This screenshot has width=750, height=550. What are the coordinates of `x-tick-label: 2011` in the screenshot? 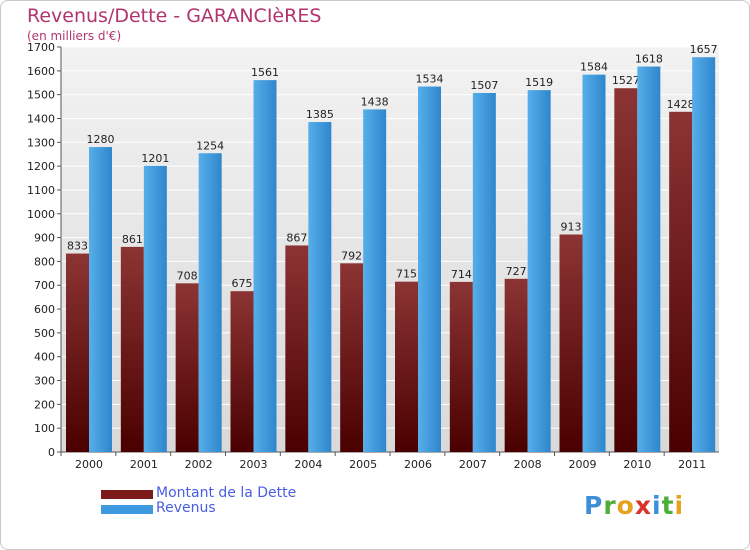 It's located at (692, 464).